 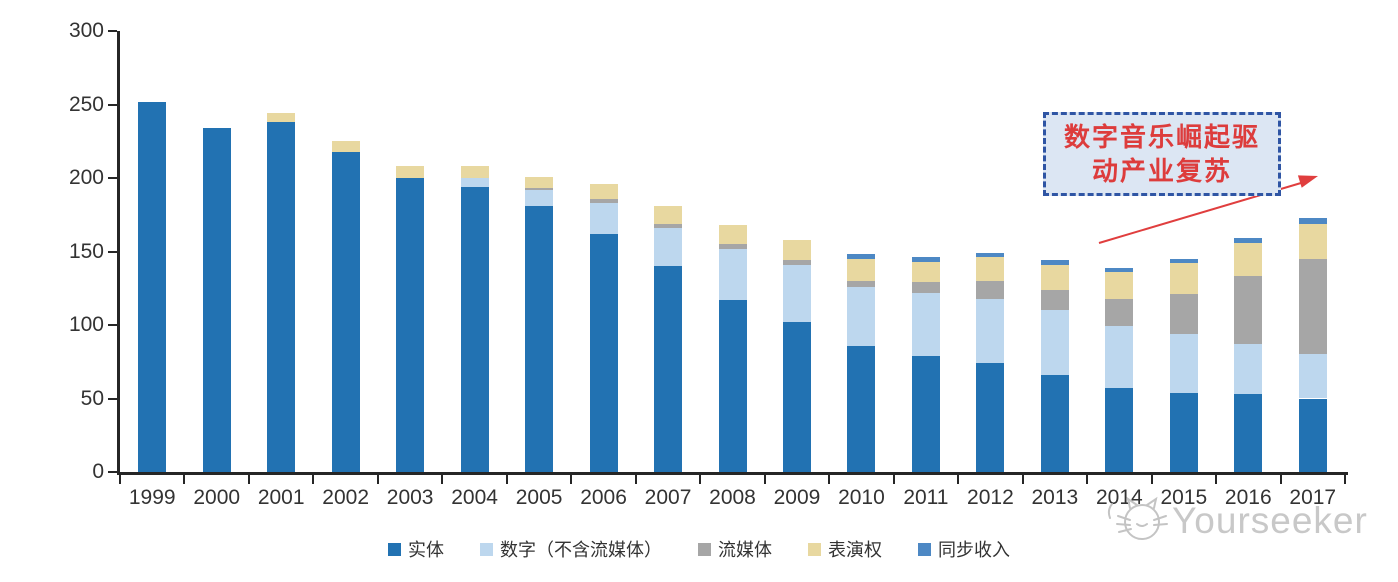 I want to click on legend-label: 同步收入, so click(x=974, y=550).